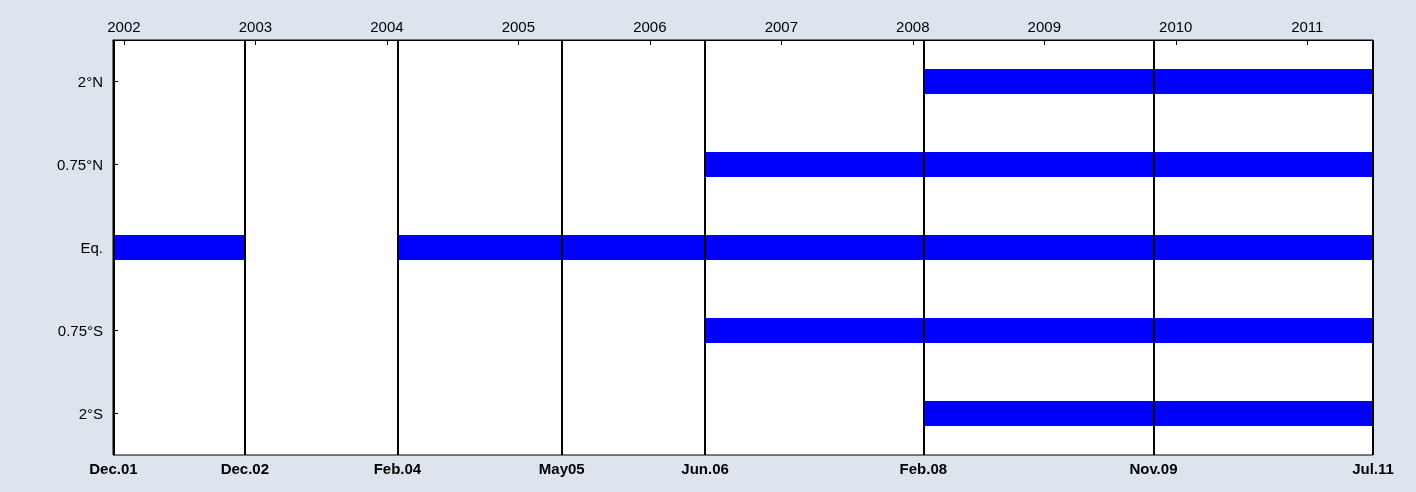 The height and width of the screenshot is (492, 1416). I want to click on x-tick-label: 2004, so click(387, 26).